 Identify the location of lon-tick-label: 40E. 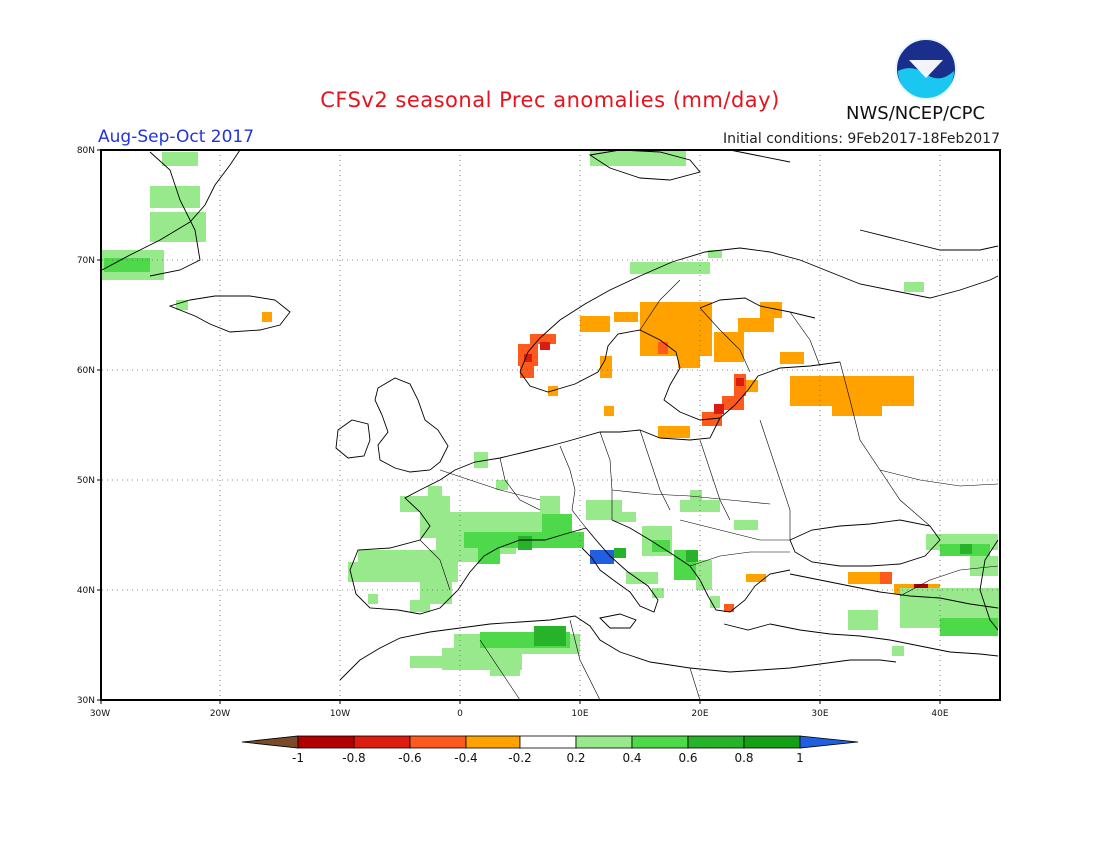
(939, 714).